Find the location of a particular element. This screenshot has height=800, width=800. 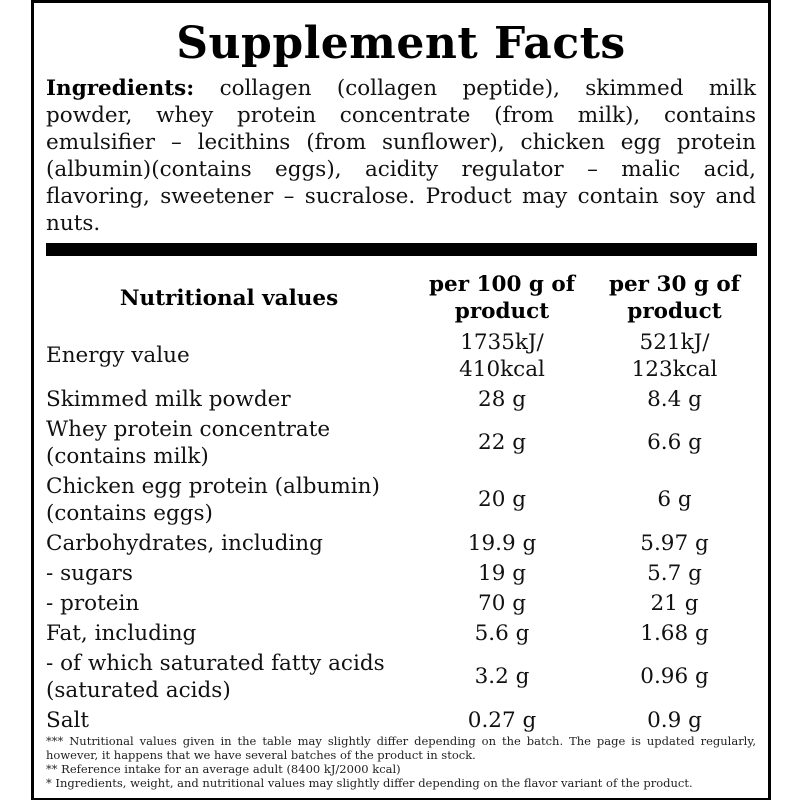

value-per-30g: 6 g is located at coordinates (674, 499).